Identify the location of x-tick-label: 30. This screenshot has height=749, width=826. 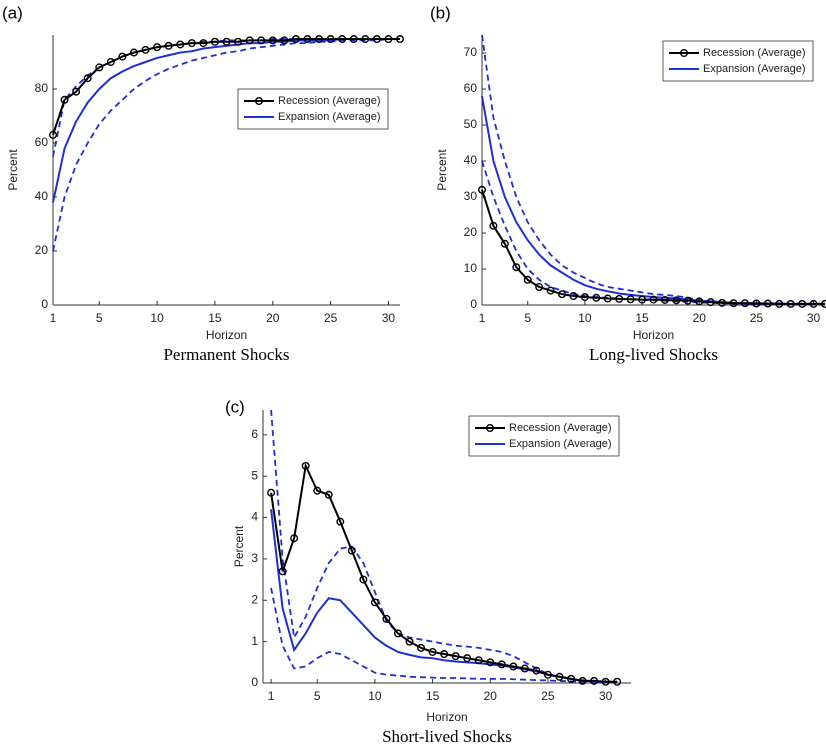
(606, 696).